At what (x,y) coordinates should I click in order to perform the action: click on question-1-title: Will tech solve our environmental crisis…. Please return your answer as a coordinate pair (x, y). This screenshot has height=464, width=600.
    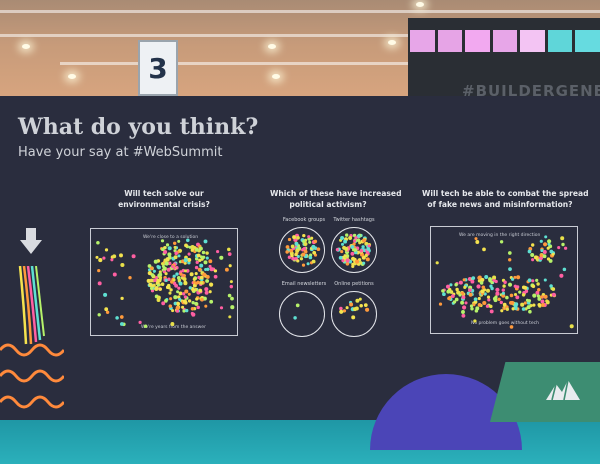
    Looking at the image, I should click on (164, 199).